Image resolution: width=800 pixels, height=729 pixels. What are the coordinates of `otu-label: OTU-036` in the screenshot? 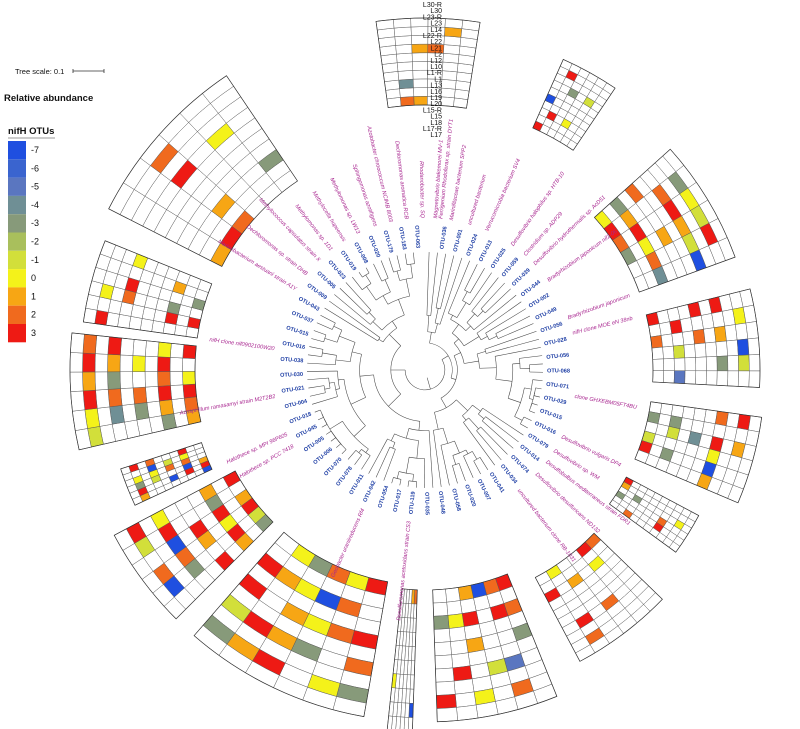 It's located at (443, 238).